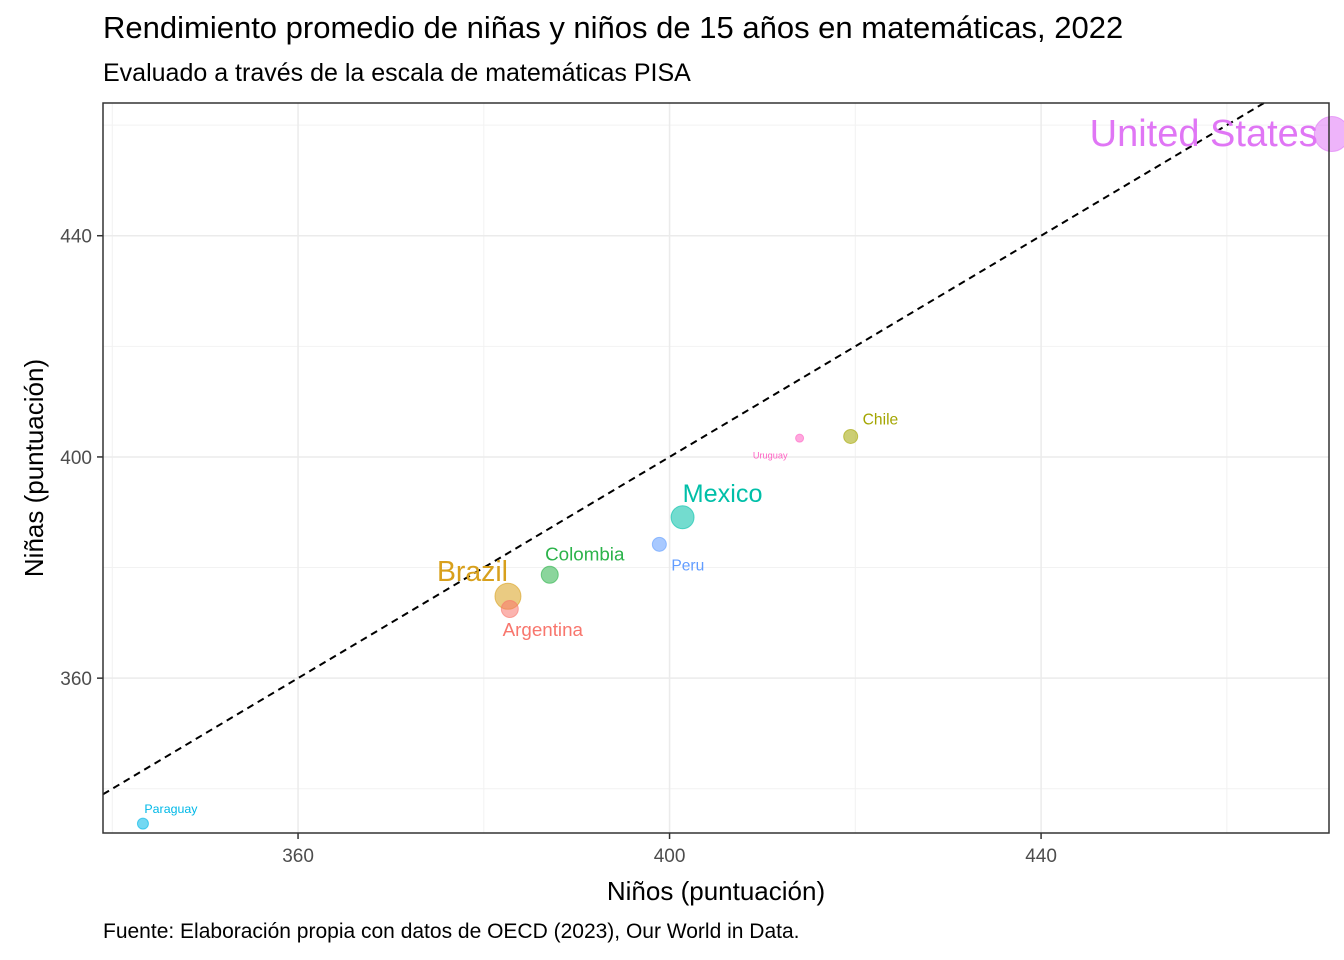 Image resolution: width=1344 pixels, height=960 pixels. Describe the element at coordinates (1204, 134) in the screenshot. I see `point-label-united-states: United States` at that location.